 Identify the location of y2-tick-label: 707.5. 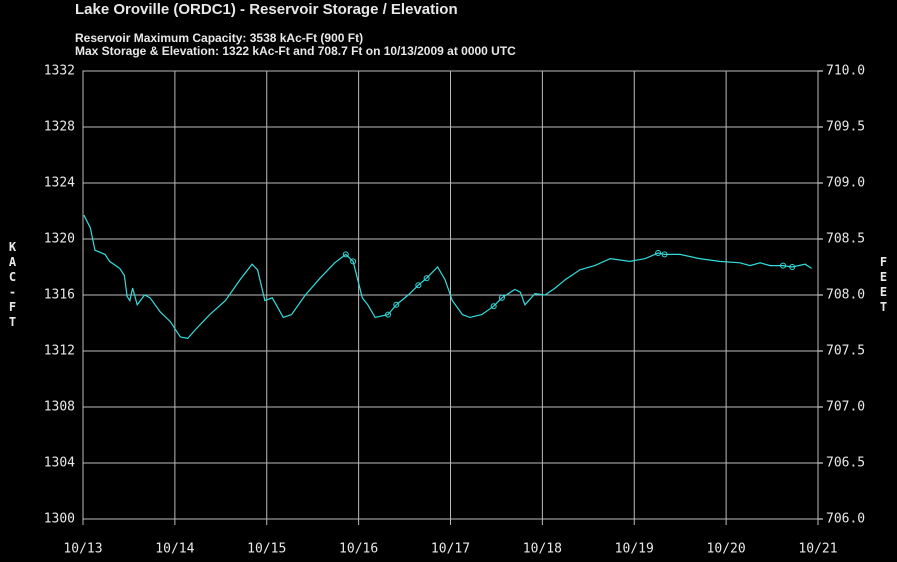
(845, 351).